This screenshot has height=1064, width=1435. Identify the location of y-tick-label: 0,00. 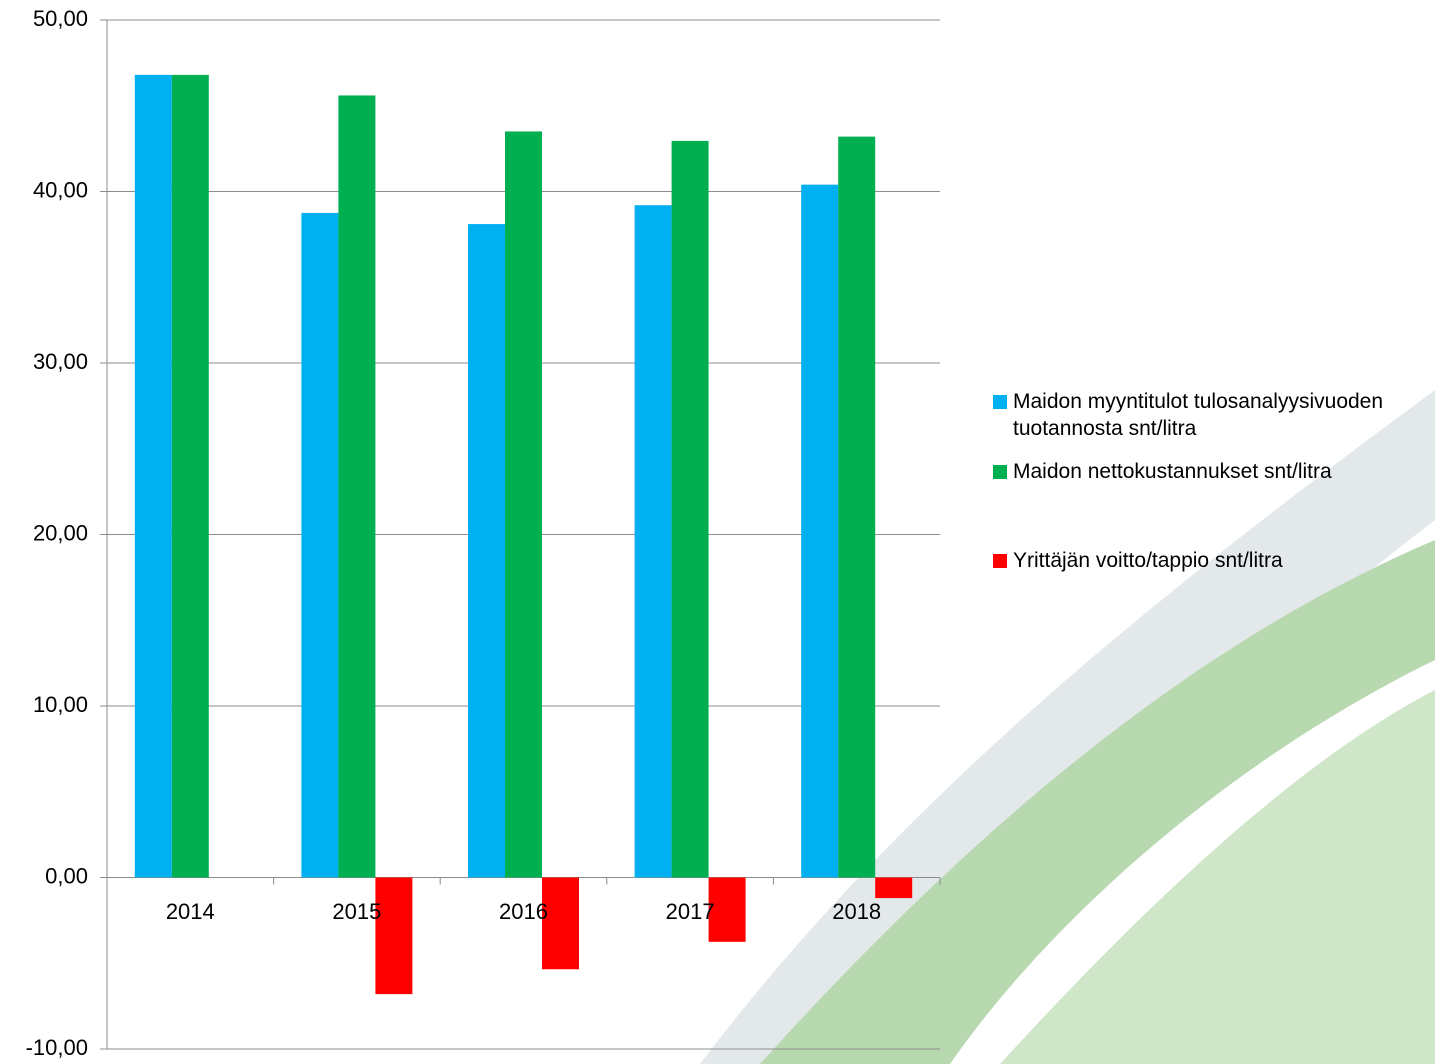
(66, 875).